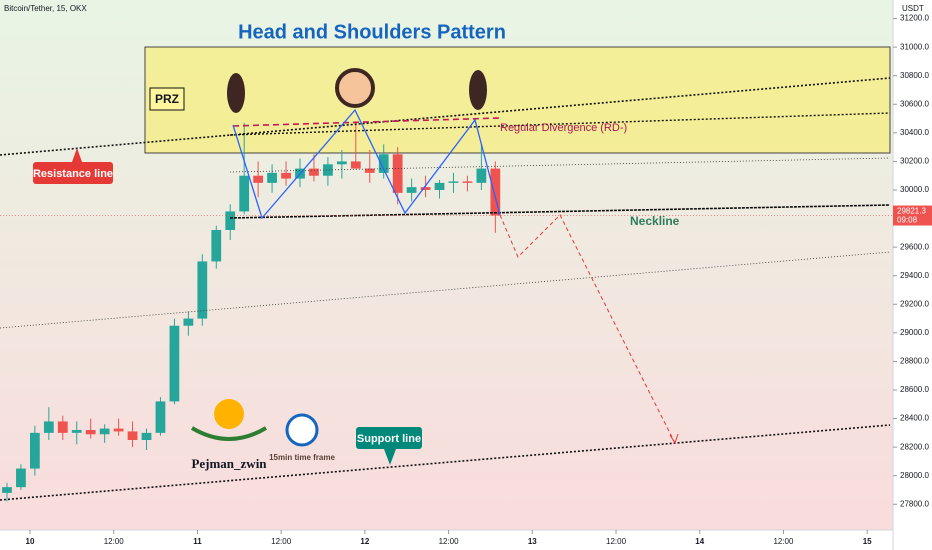 This screenshot has height=550, width=932. I want to click on timeframe-label: 15min time frame, so click(302, 457).